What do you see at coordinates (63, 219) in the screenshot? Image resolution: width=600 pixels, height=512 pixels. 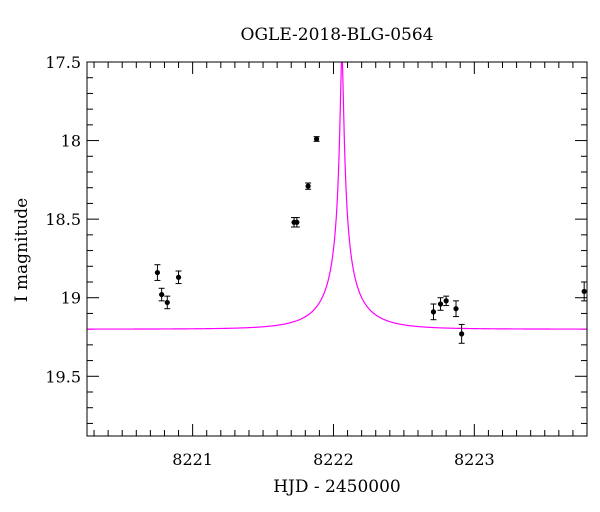 I see `y-tick-label: 18.5` at bounding box center [63, 219].